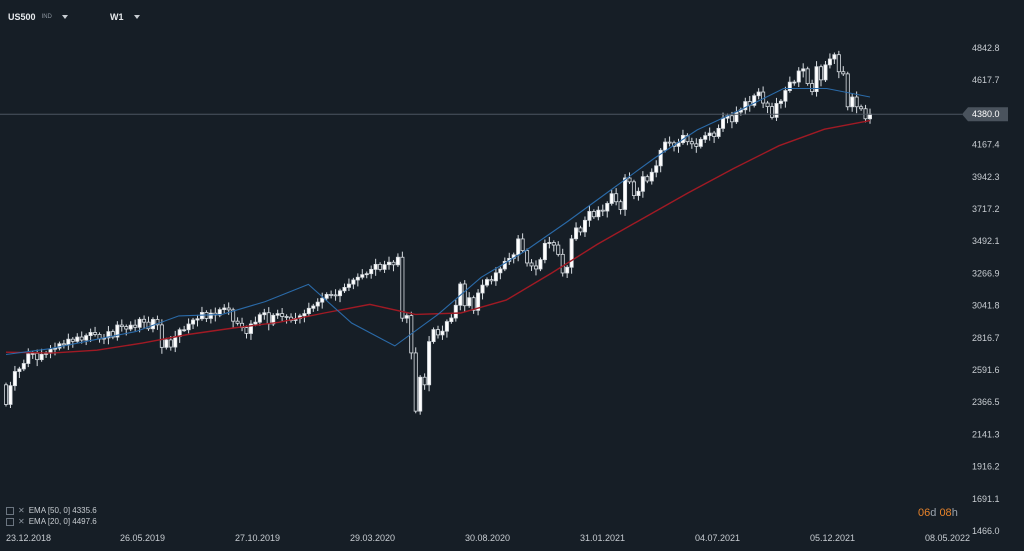 Image resolution: width=1024 pixels, height=551 pixels. What do you see at coordinates (986, 241) in the screenshot?
I see `y-tick-label: 3492.1` at bounding box center [986, 241].